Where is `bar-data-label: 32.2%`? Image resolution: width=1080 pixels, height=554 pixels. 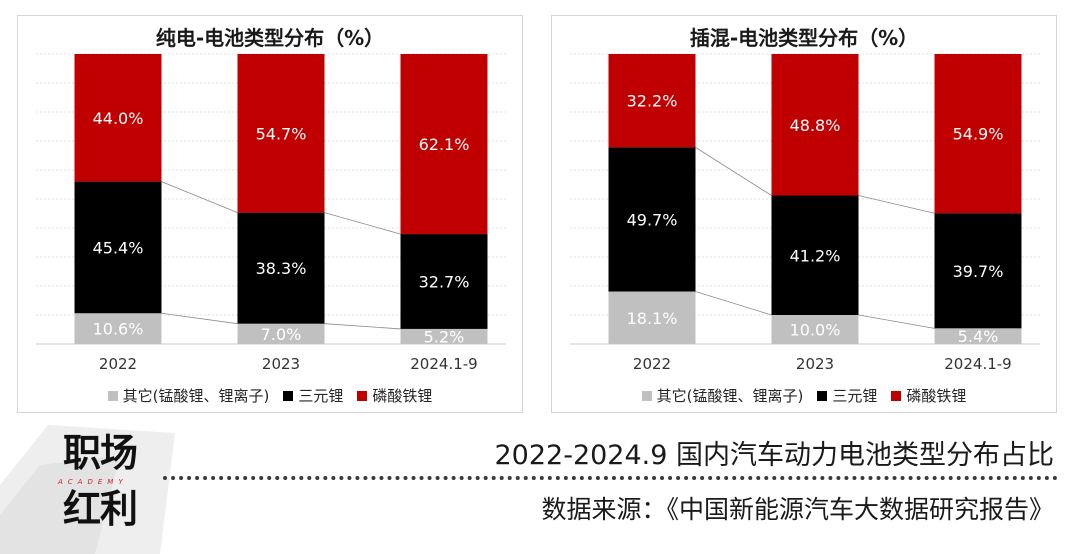
bar-data-label: 32.2% is located at coordinates (652, 101).